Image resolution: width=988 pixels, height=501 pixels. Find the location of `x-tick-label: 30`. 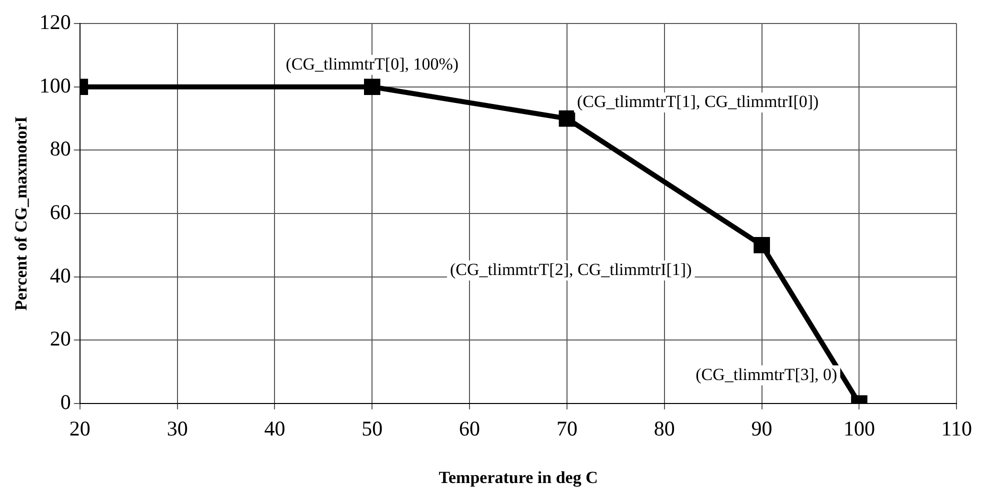

x-tick-label: 30 is located at coordinates (177, 428).